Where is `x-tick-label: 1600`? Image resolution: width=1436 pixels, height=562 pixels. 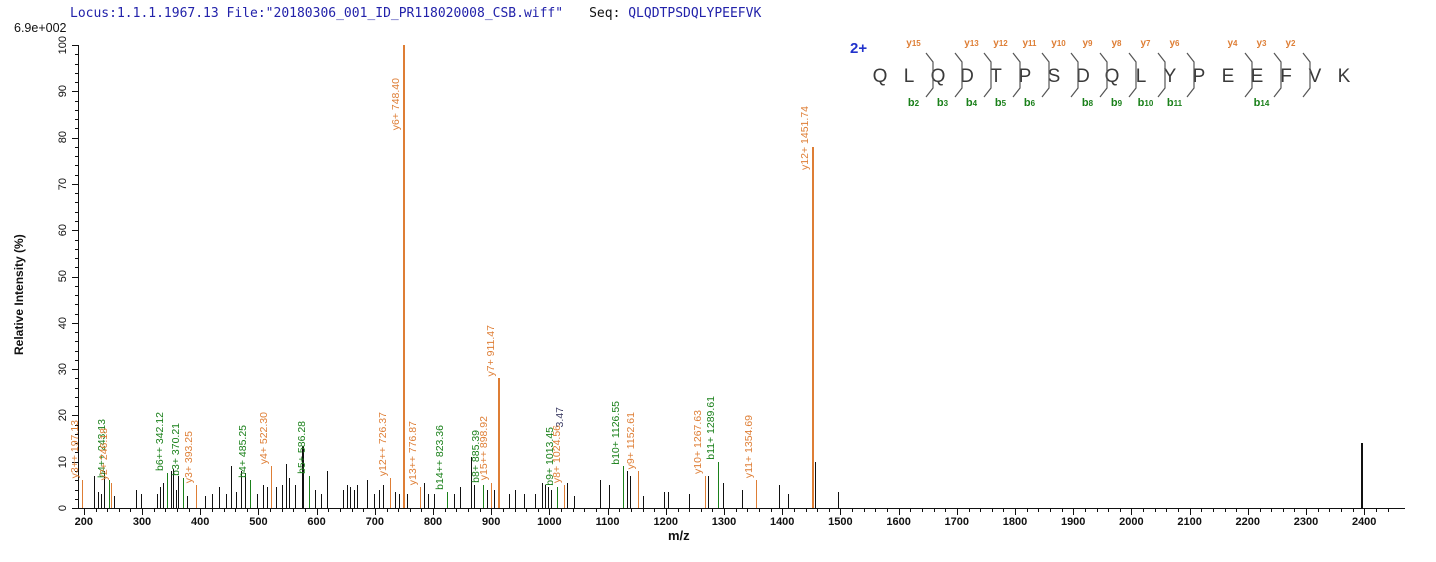
x-tick-label: 1600 is located at coordinates (898, 522).